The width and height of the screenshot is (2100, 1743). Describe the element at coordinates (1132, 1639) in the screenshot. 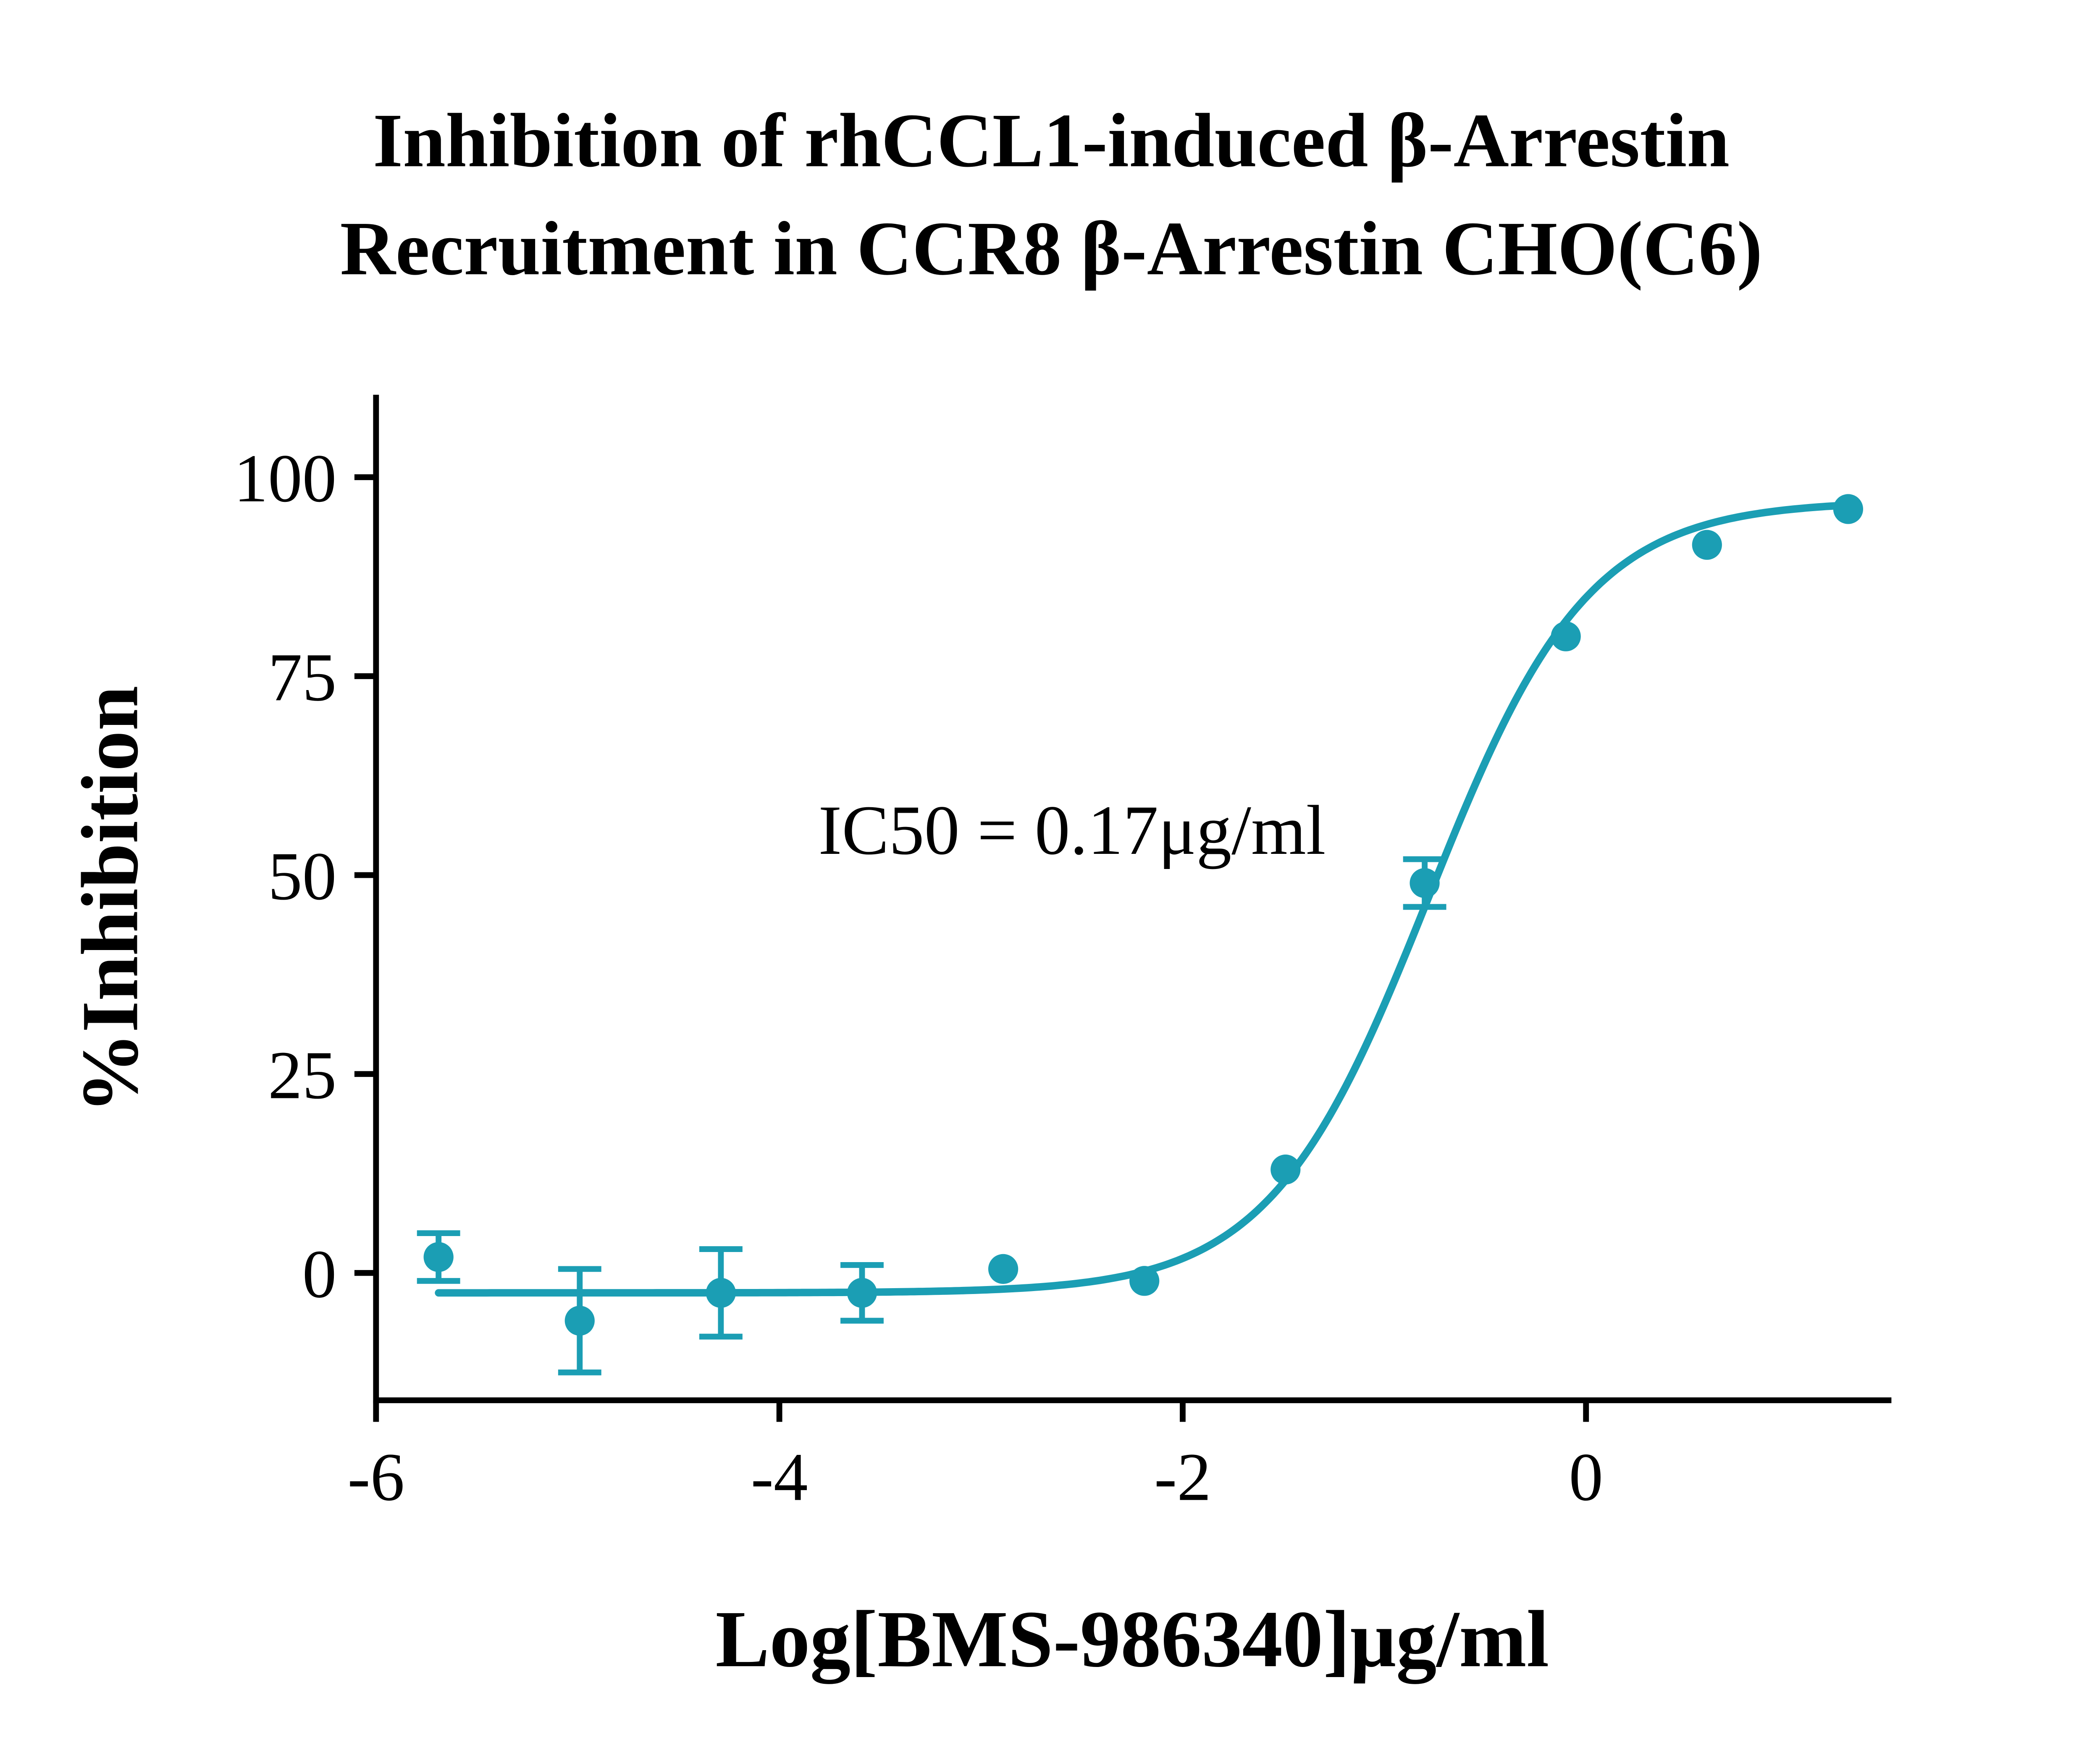

I see `x-axis-label: Log[BMS-986340]μg/ml` at that location.